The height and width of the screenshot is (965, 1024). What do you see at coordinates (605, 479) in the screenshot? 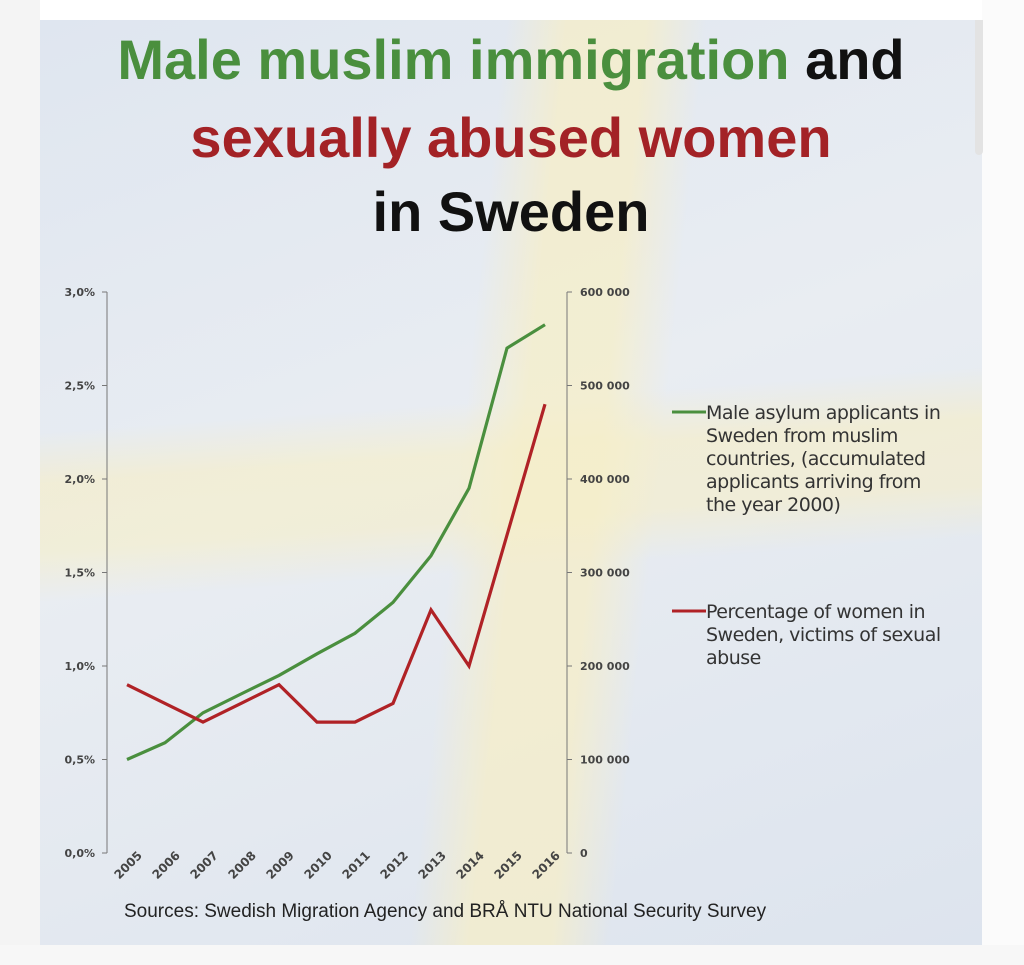
I see `right-tick-label: 400 000` at bounding box center [605, 479].